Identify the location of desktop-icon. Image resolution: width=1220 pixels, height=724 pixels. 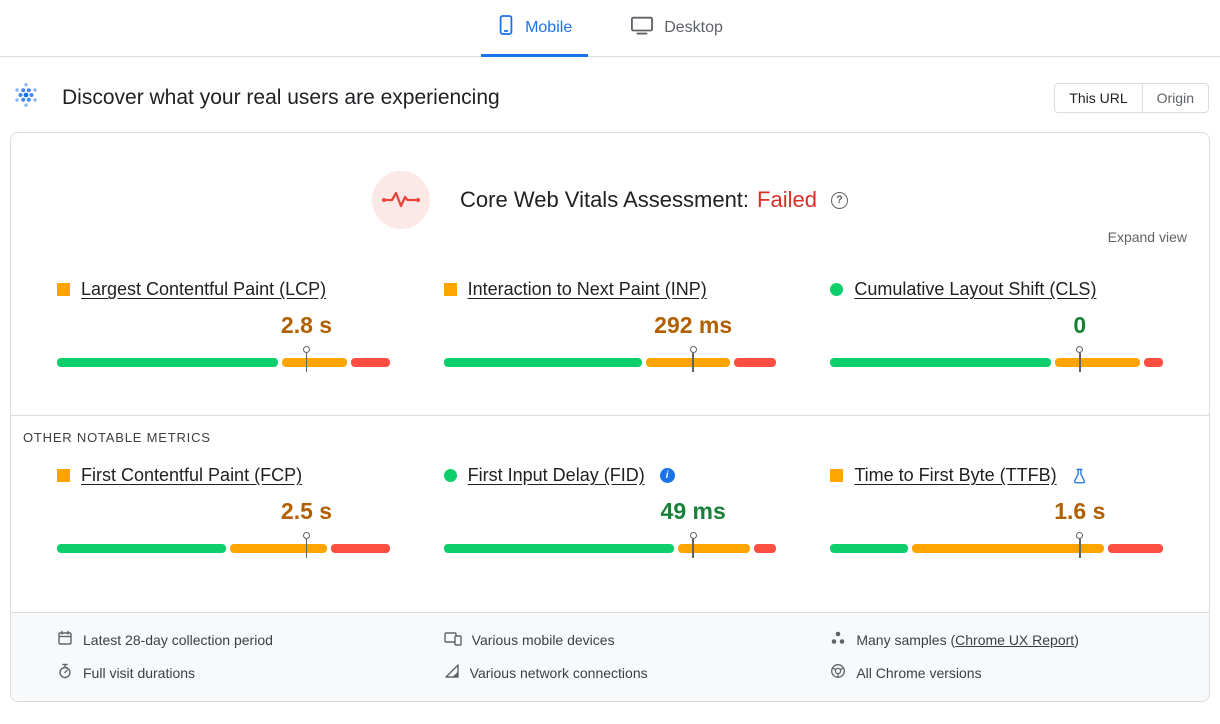
(642, 27).